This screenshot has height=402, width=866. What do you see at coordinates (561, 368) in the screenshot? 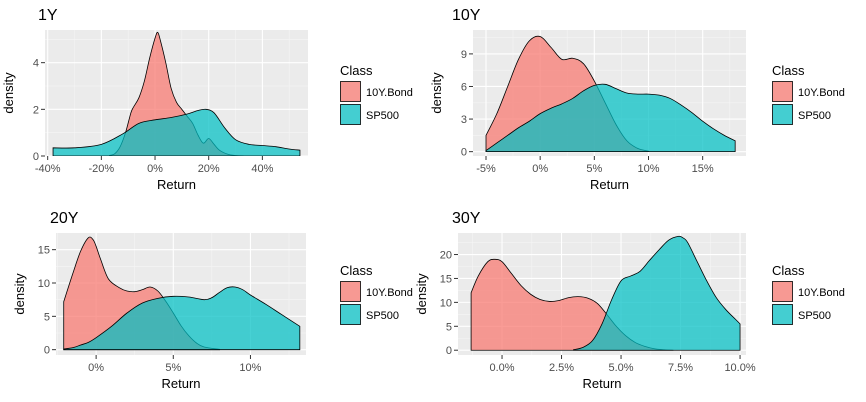
I see `x-tick-label: 2.5%` at bounding box center [561, 368].